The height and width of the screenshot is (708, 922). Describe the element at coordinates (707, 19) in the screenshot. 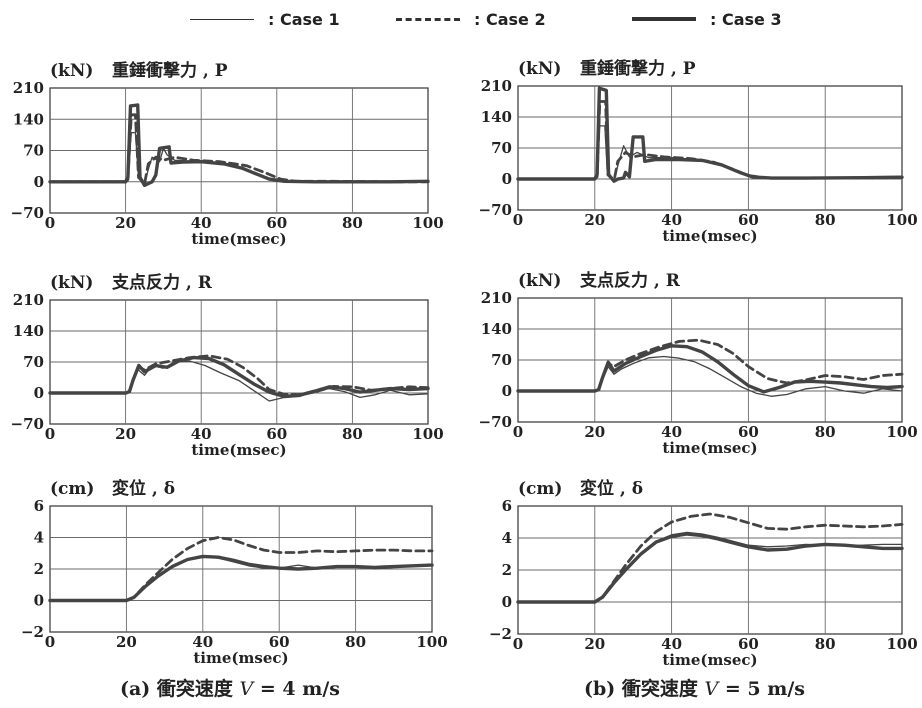

I see `legend-item-case-3: : Case 3` at that location.